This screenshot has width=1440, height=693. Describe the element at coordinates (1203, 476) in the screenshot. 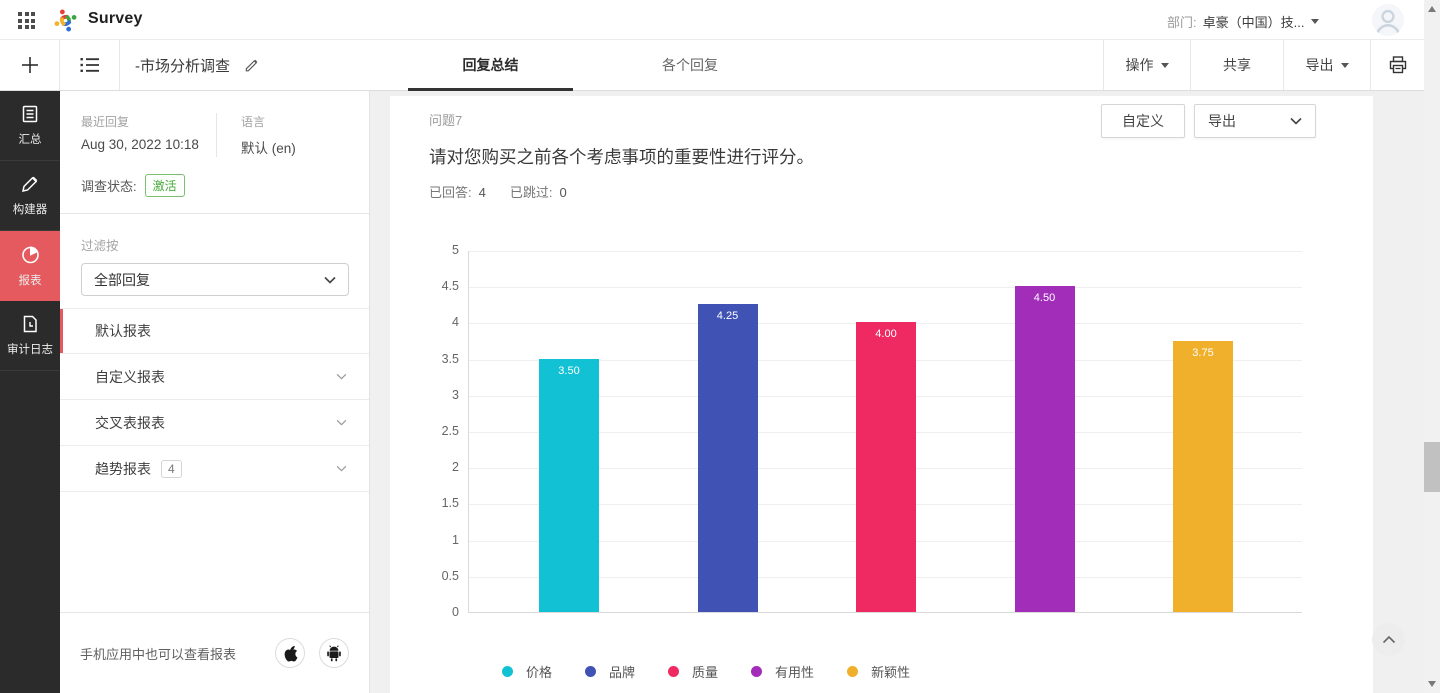

I see `chart-bar-新颖性: 3.75` at that location.